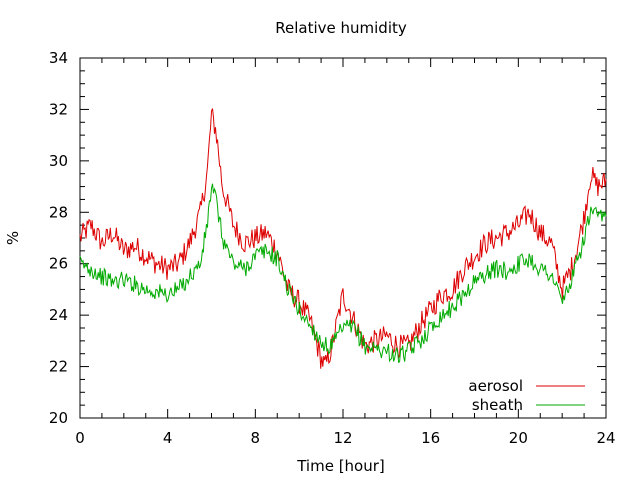 The image size is (640, 480). I want to click on x-tick-label: 8, so click(256, 438).